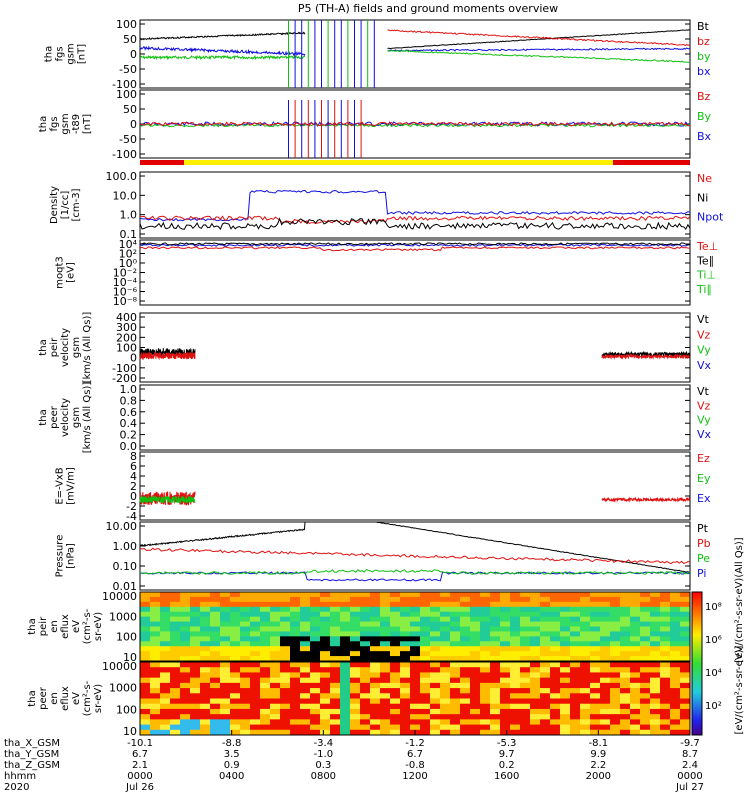  I want to click on y-tick-label: 0.8, so click(129, 400).